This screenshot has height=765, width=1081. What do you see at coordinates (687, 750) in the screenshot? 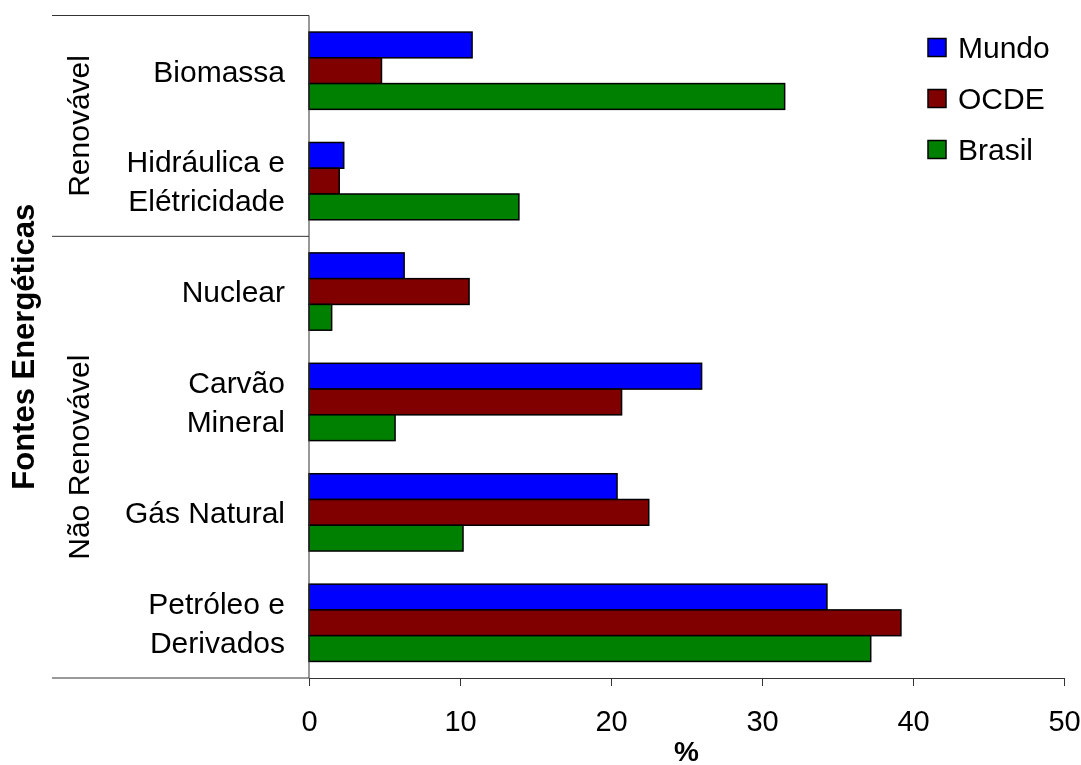
I see `x-axis-title: %` at bounding box center [687, 750].